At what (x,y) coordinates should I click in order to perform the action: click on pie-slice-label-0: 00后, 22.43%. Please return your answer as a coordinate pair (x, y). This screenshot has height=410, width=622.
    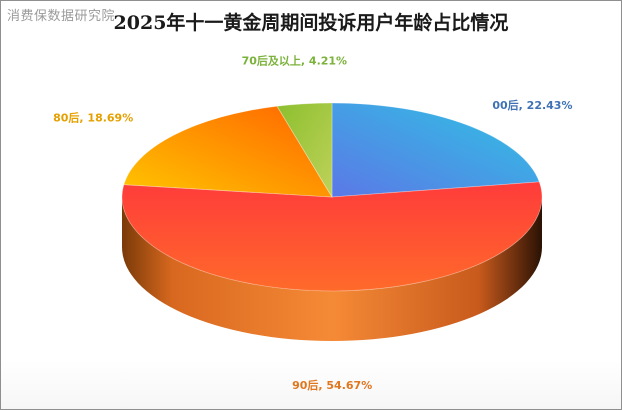
    Looking at the image, I should click on (532, 105).